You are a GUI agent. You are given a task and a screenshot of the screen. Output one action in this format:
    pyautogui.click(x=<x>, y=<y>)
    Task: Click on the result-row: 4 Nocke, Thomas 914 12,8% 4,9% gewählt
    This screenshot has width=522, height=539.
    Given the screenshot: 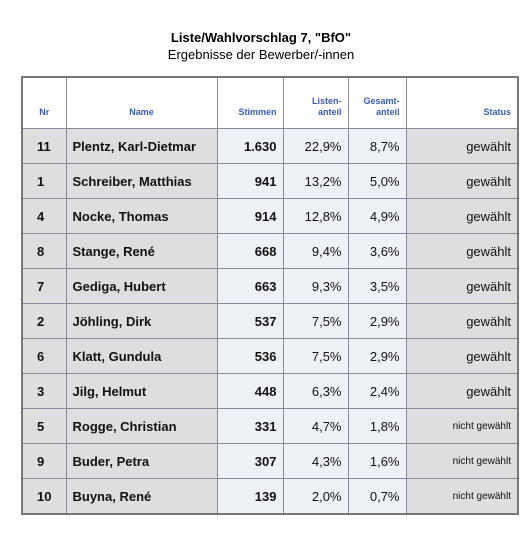 What is the action you would take?
    pyautogui.click(x=270, y=216)
    